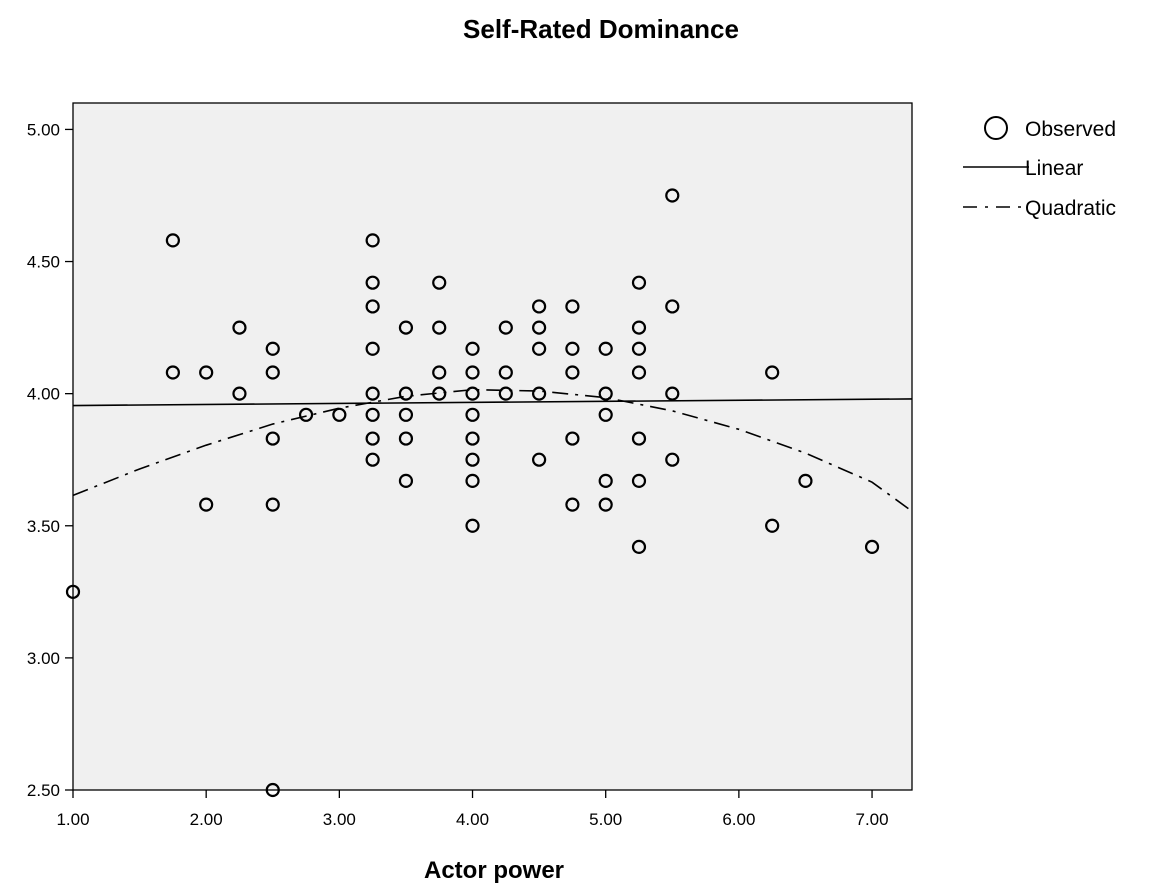  What do you see at coordinates (996, 128) in the screenshot?
I see `legend-observed-symbol` at bounding box center [996, 128].